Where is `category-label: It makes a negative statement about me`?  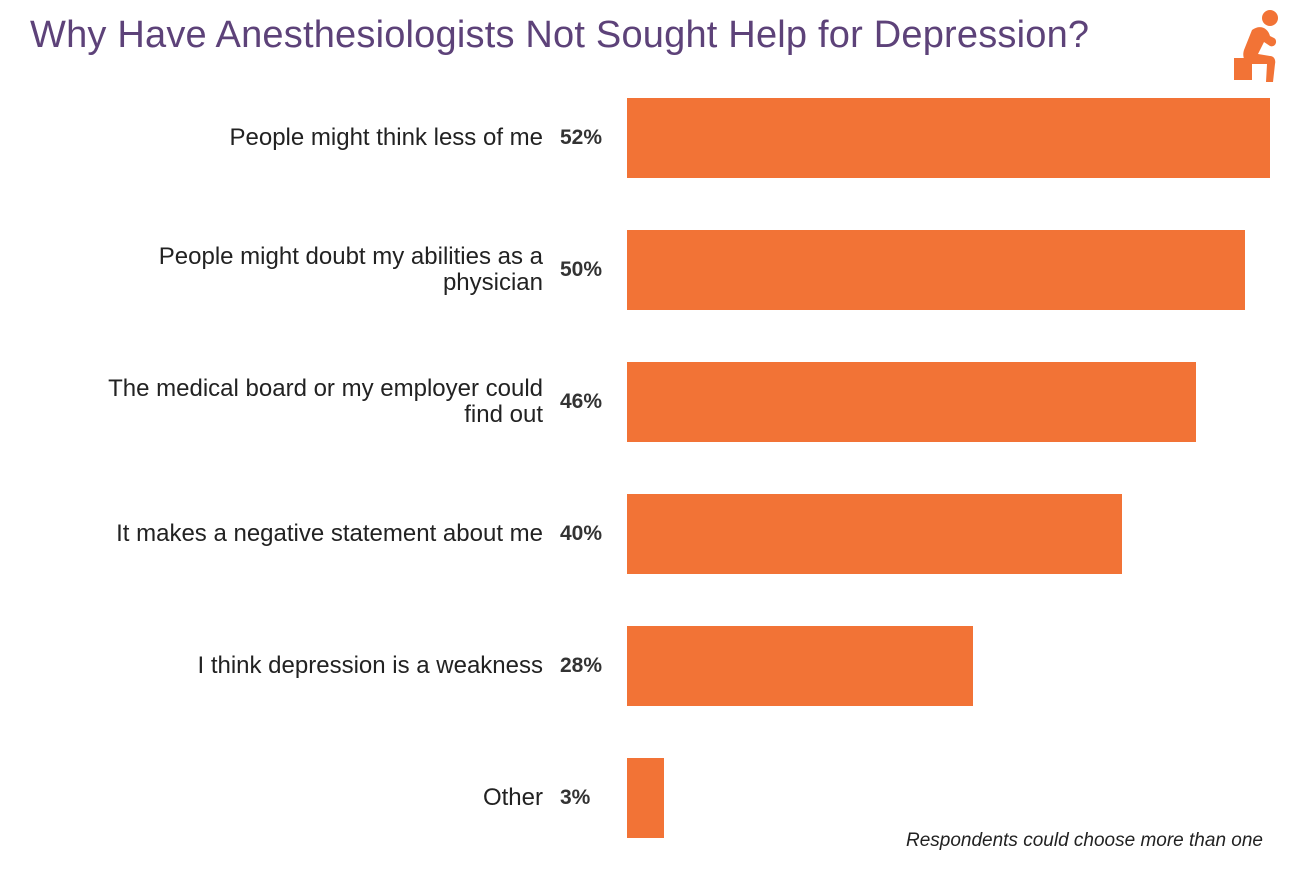
category-label: It makes a negative statement about me is located at coordinates (329, 533).